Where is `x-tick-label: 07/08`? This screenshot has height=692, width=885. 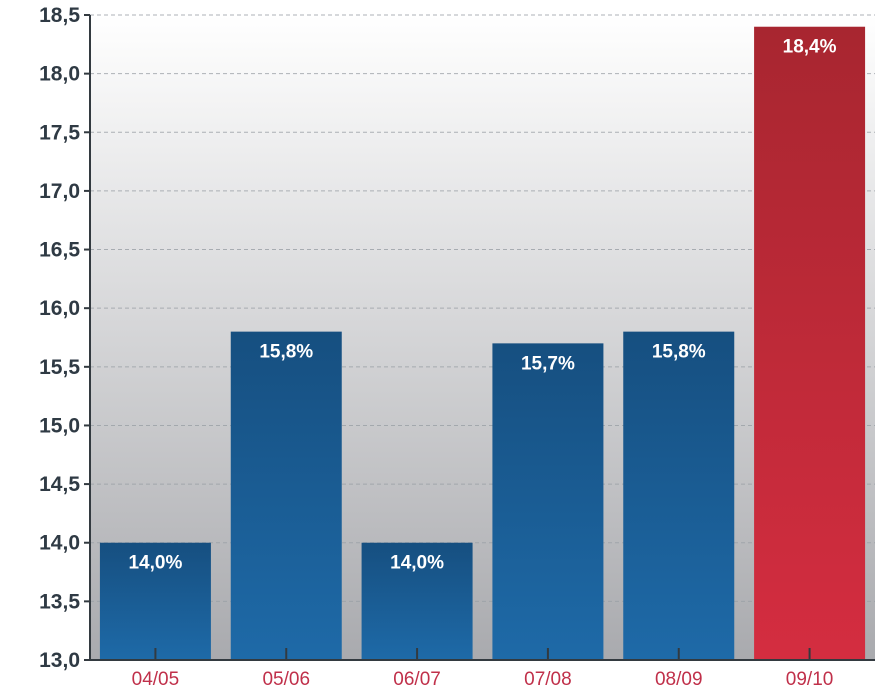 x-tick-label: 07/08 is located at coordinates (548, 679).